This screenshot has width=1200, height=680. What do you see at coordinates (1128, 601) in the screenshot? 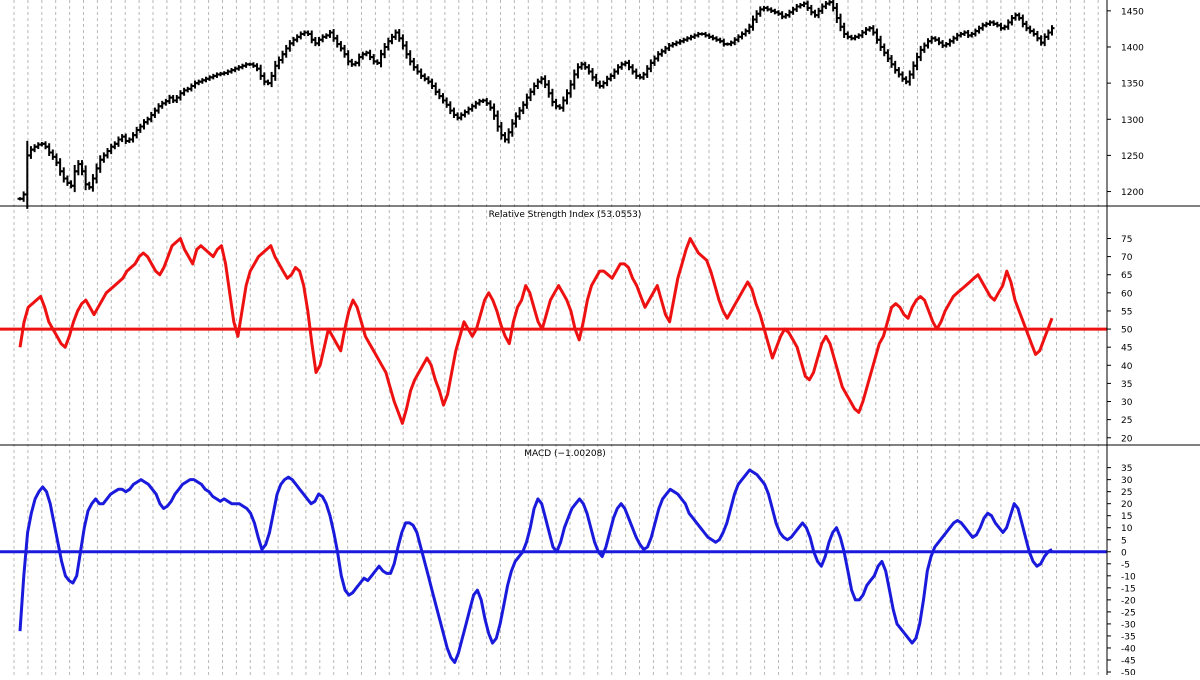
I see `y-tick-label: -20` at bounding box center [1128, 601].